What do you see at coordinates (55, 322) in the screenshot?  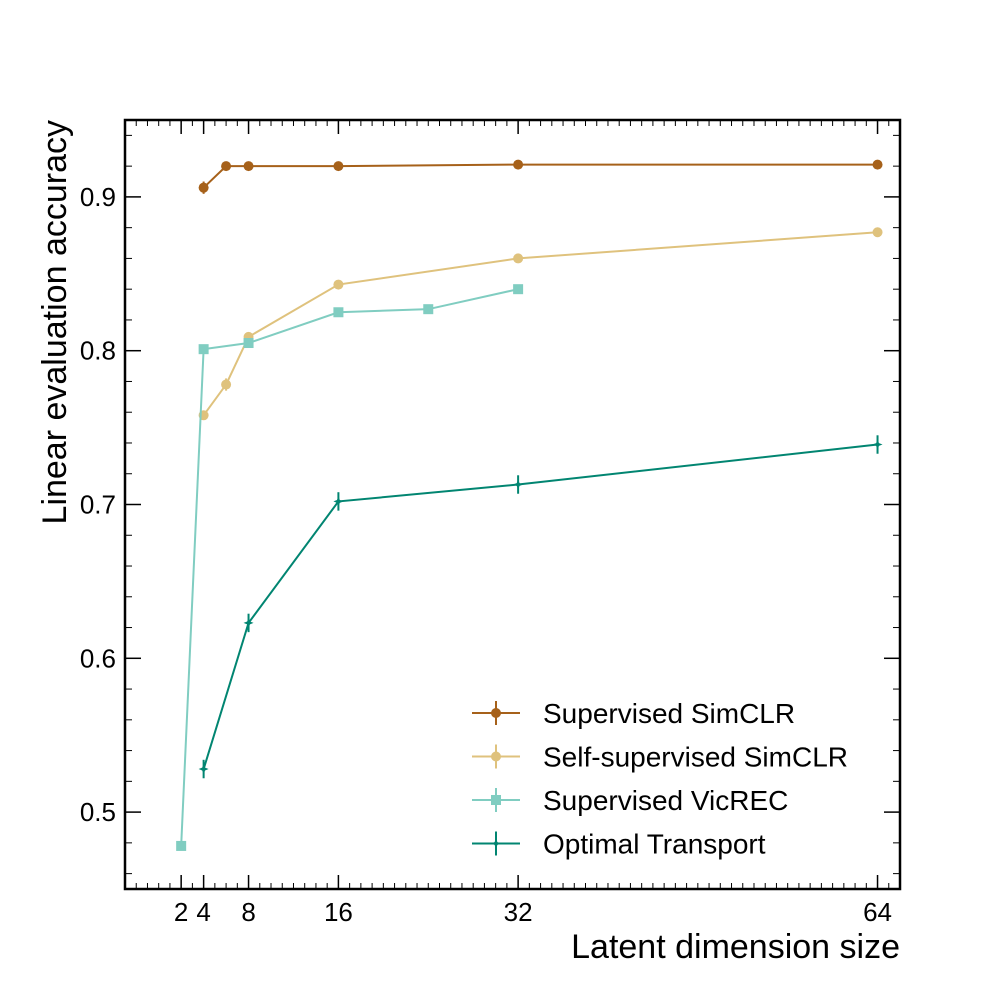 I see `y-axis-title: Linear evaluation accuracy` at bounding box center [55, 322].